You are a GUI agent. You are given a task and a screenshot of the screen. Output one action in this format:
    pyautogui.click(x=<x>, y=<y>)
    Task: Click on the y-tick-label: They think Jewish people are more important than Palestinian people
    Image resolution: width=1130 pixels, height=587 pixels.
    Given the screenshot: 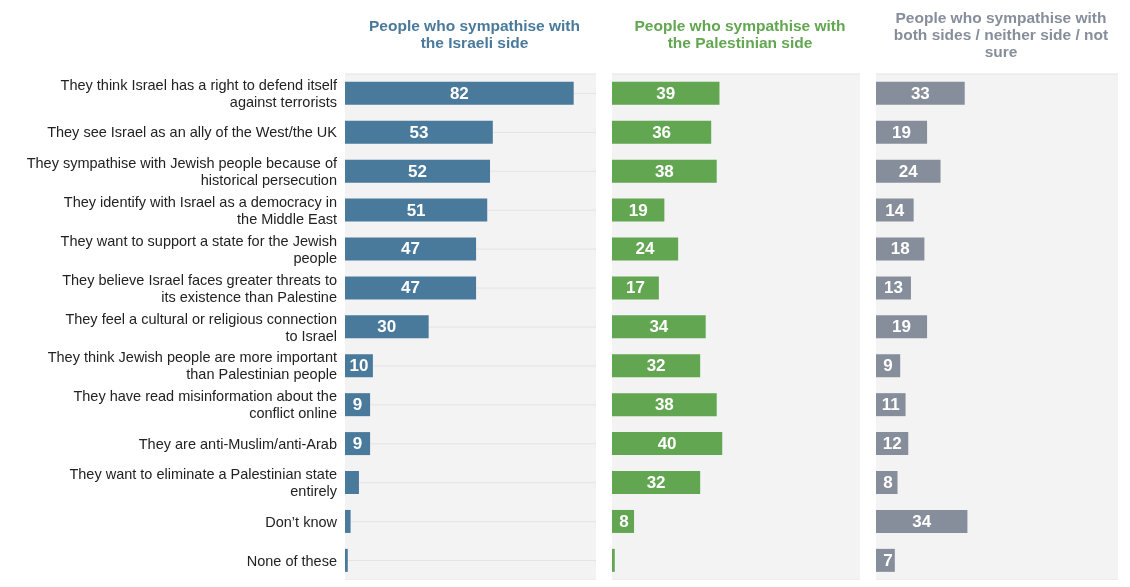 What is the action you would take?
    pyautogui.click(x=192, y=366)
    